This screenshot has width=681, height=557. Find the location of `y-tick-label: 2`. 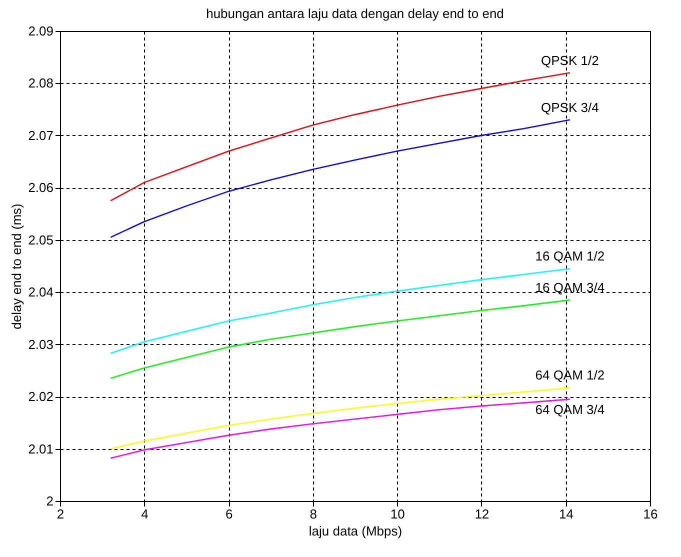

y-tick-label: 2 is located at coordinates (50, 501).